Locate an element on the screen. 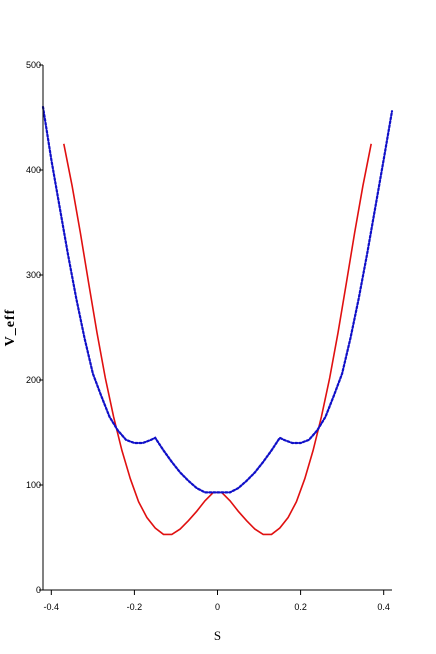  y-ticks: 0 100 200 300 400 500 is located at coordinates (34, 327).